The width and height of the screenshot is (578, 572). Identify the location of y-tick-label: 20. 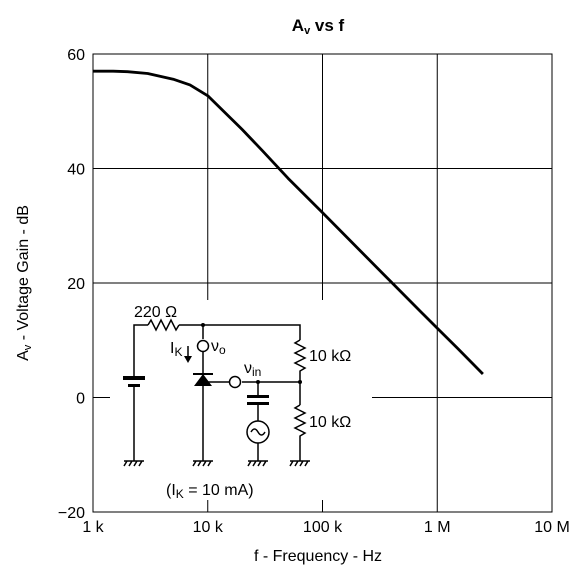
(76, 284).